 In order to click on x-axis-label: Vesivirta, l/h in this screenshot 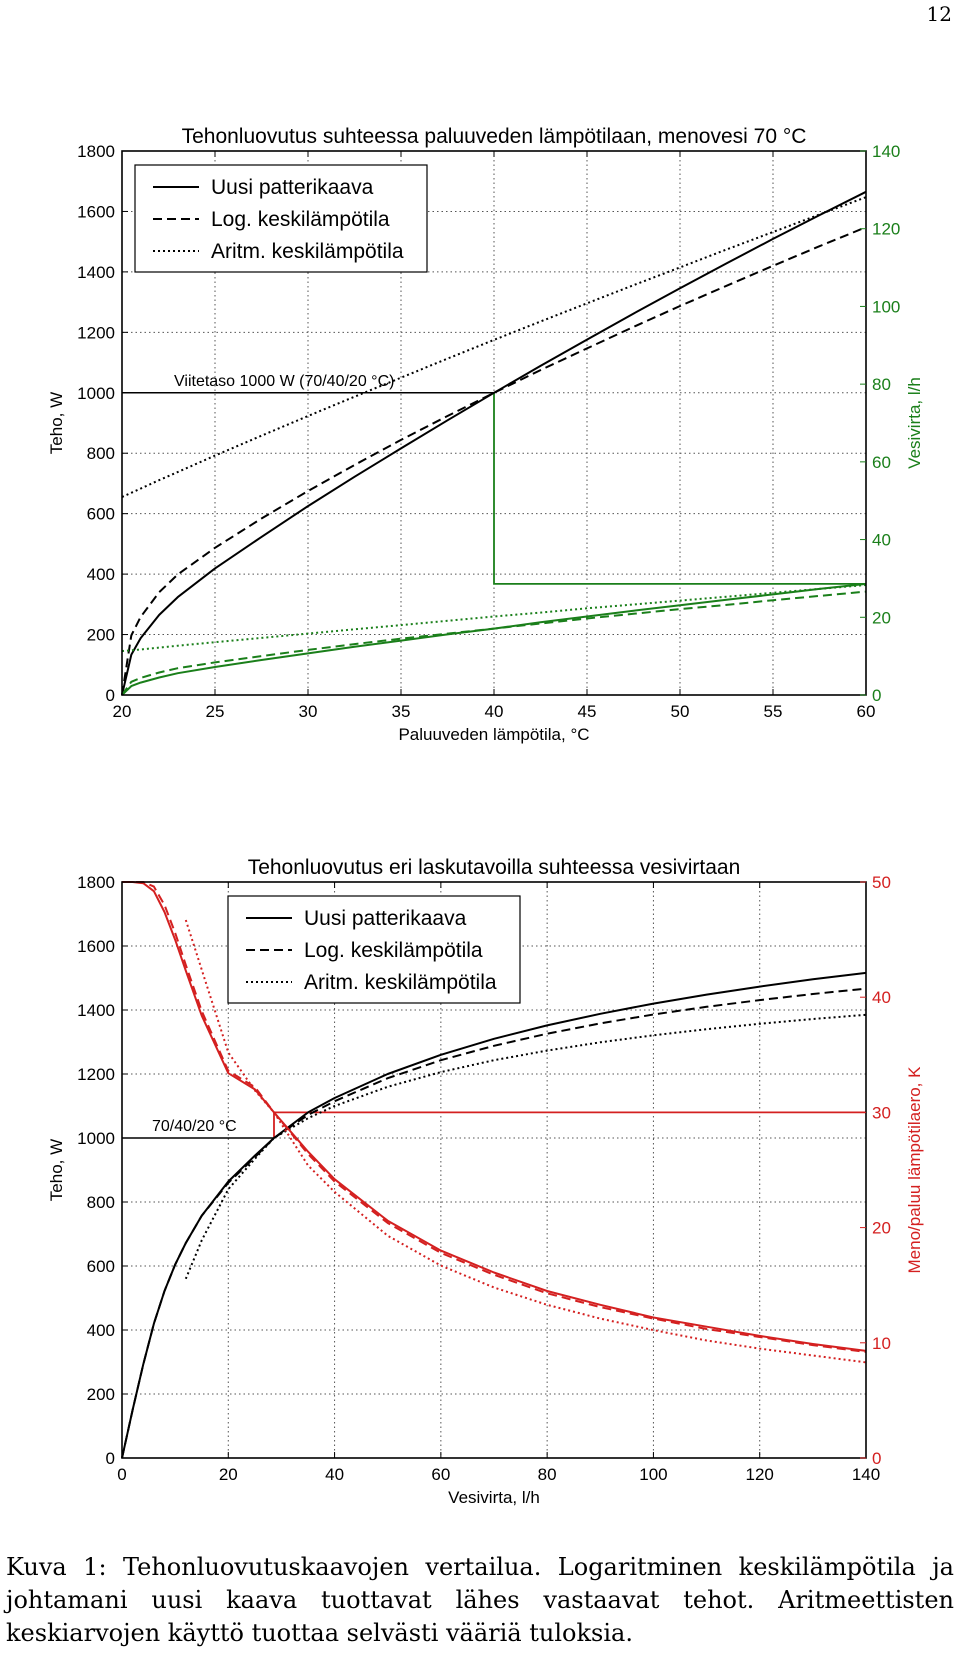, I will do `click(494, 1497)`.